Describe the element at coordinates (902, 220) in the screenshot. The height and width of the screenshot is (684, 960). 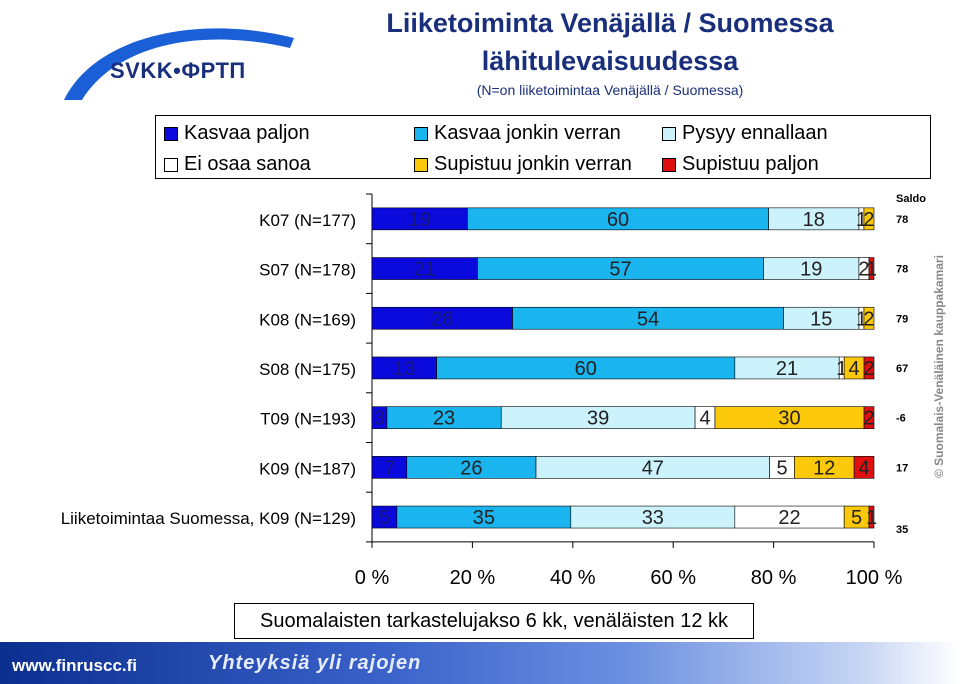
I see `saldo-value-1: 78` at that location.